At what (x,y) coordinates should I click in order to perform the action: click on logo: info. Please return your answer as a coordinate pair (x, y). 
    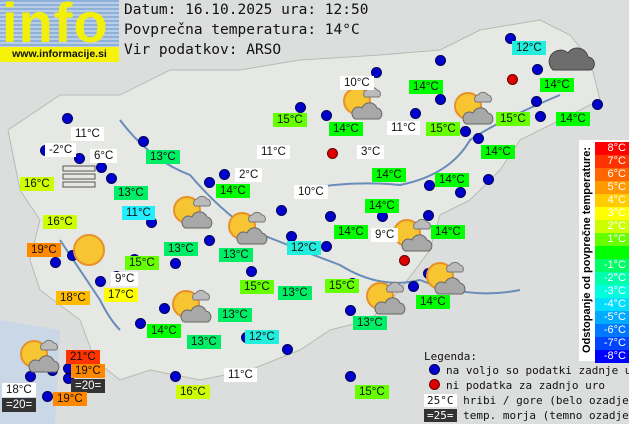
    Looking at the image, I should click on (59, 24).